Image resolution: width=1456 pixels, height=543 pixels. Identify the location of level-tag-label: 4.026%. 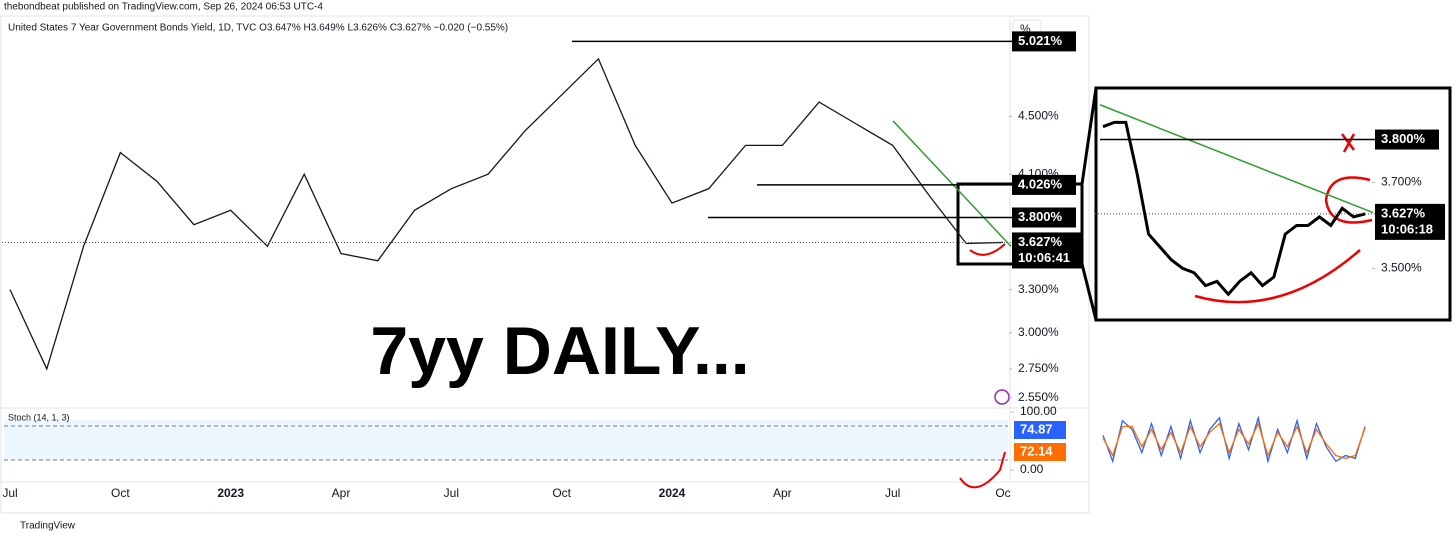
(1040, 183).